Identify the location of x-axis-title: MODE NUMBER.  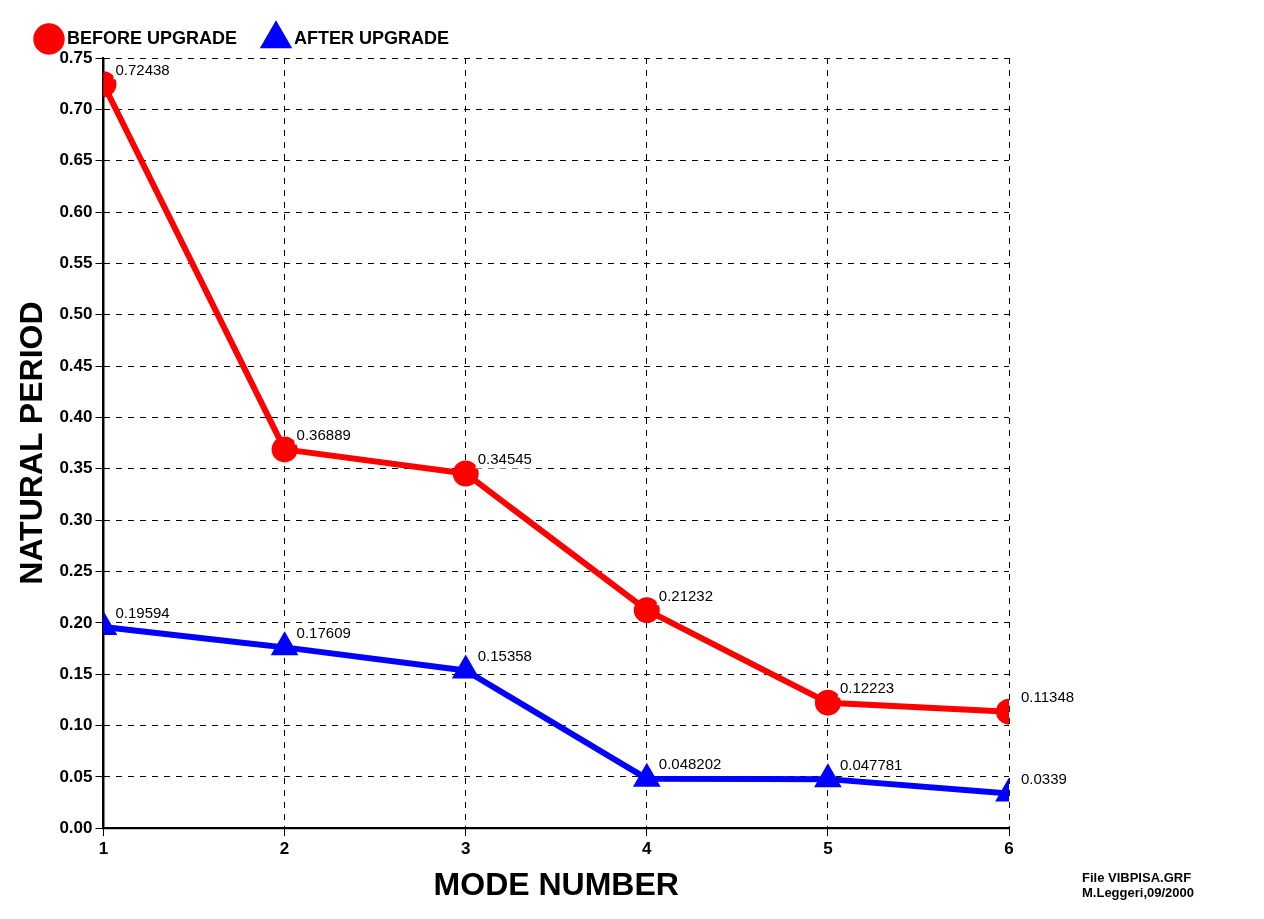
(556, 883).